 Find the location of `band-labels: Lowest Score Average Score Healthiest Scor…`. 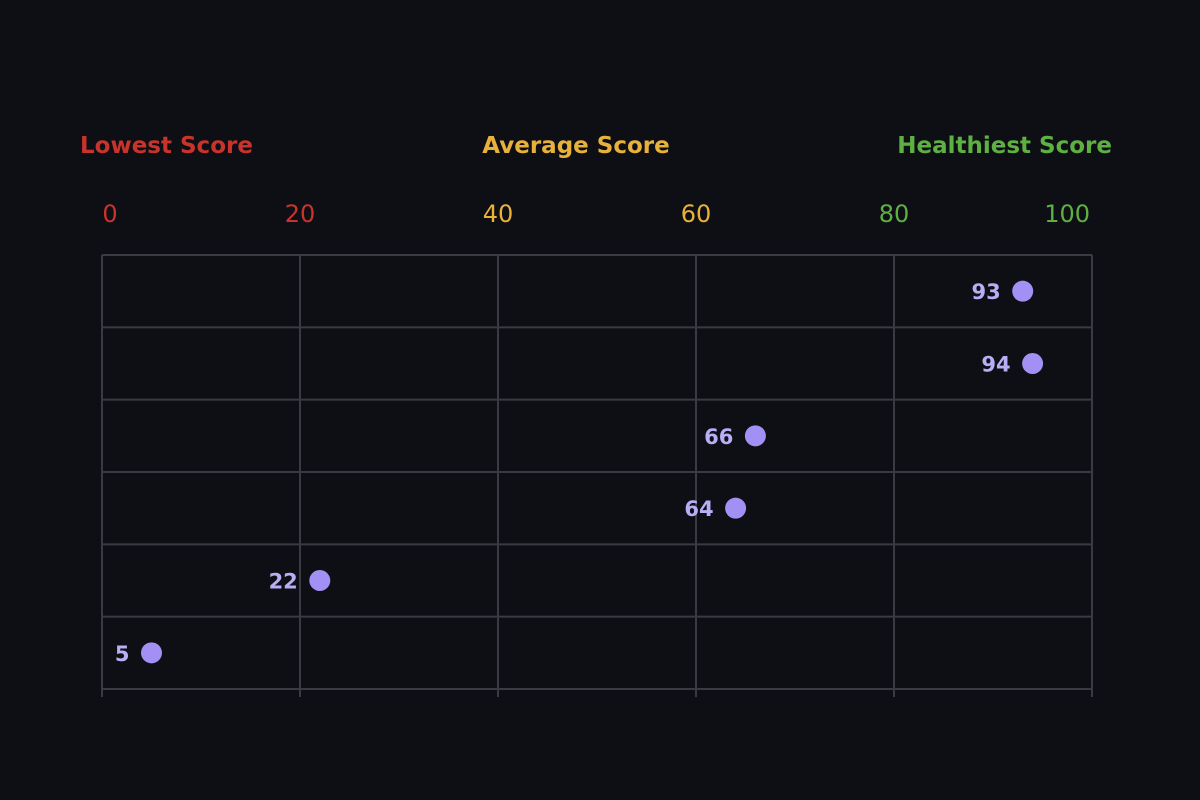

band-labels: Lowest Score Average Score Healthiest Scor… is located at coordinates (596, 146).